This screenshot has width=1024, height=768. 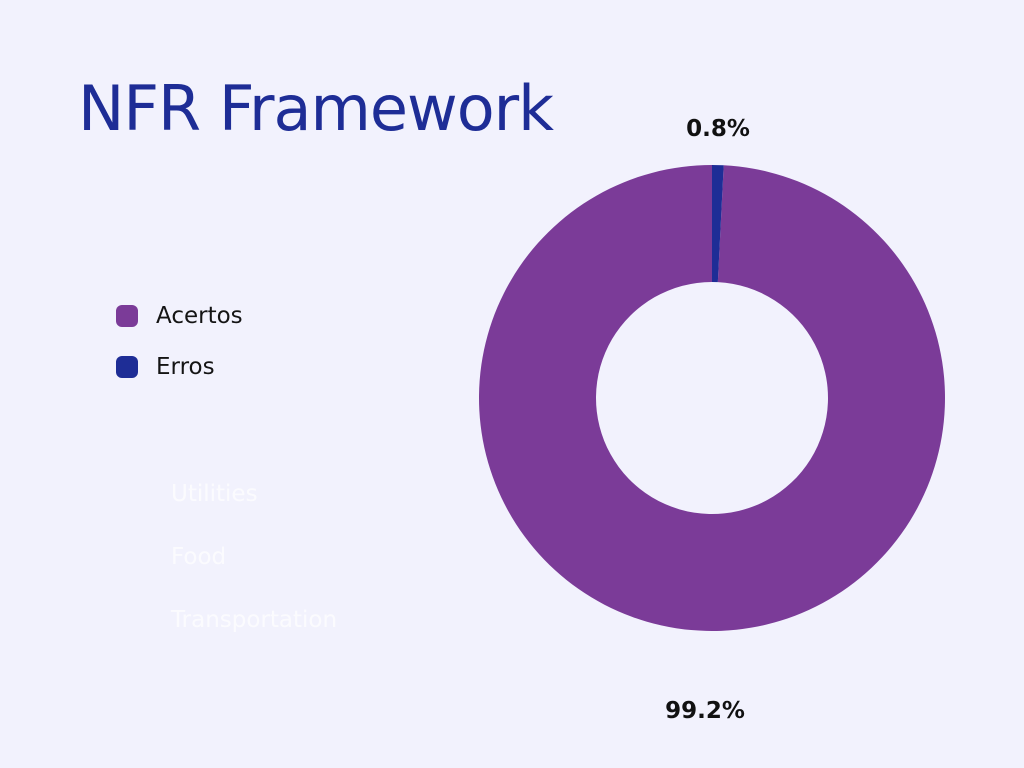 What do you see at coordinates (705, 711) in the screenshot?
I see `data-label-acertos: 99.2%` at bounding box center [705, 711].